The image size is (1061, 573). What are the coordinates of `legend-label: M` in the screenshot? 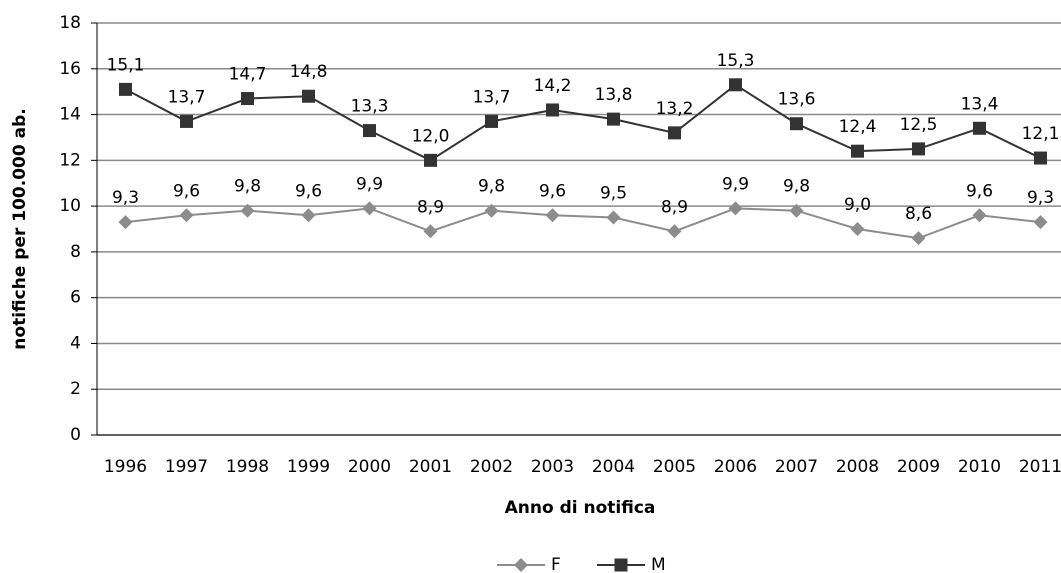 It's located at (658, 564).